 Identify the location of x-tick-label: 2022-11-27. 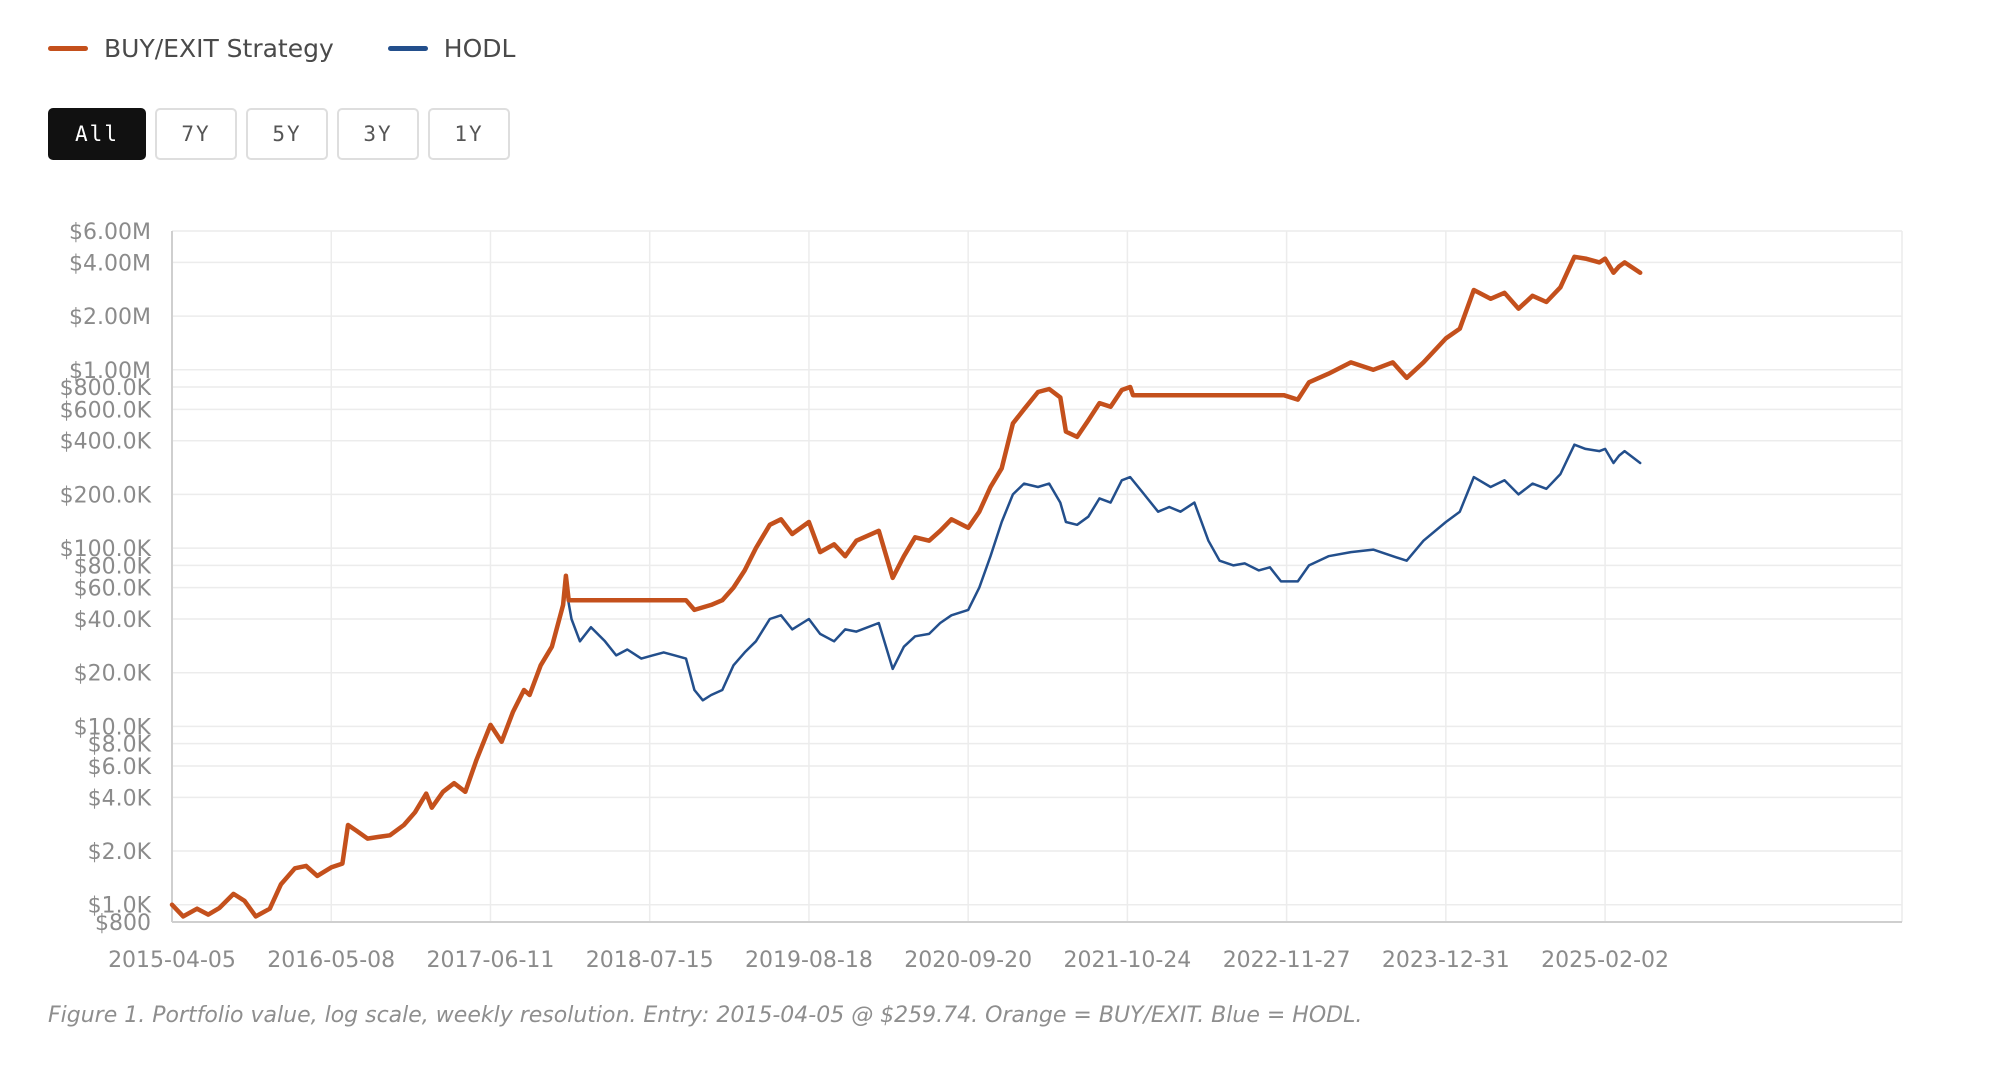
(1287, 960).